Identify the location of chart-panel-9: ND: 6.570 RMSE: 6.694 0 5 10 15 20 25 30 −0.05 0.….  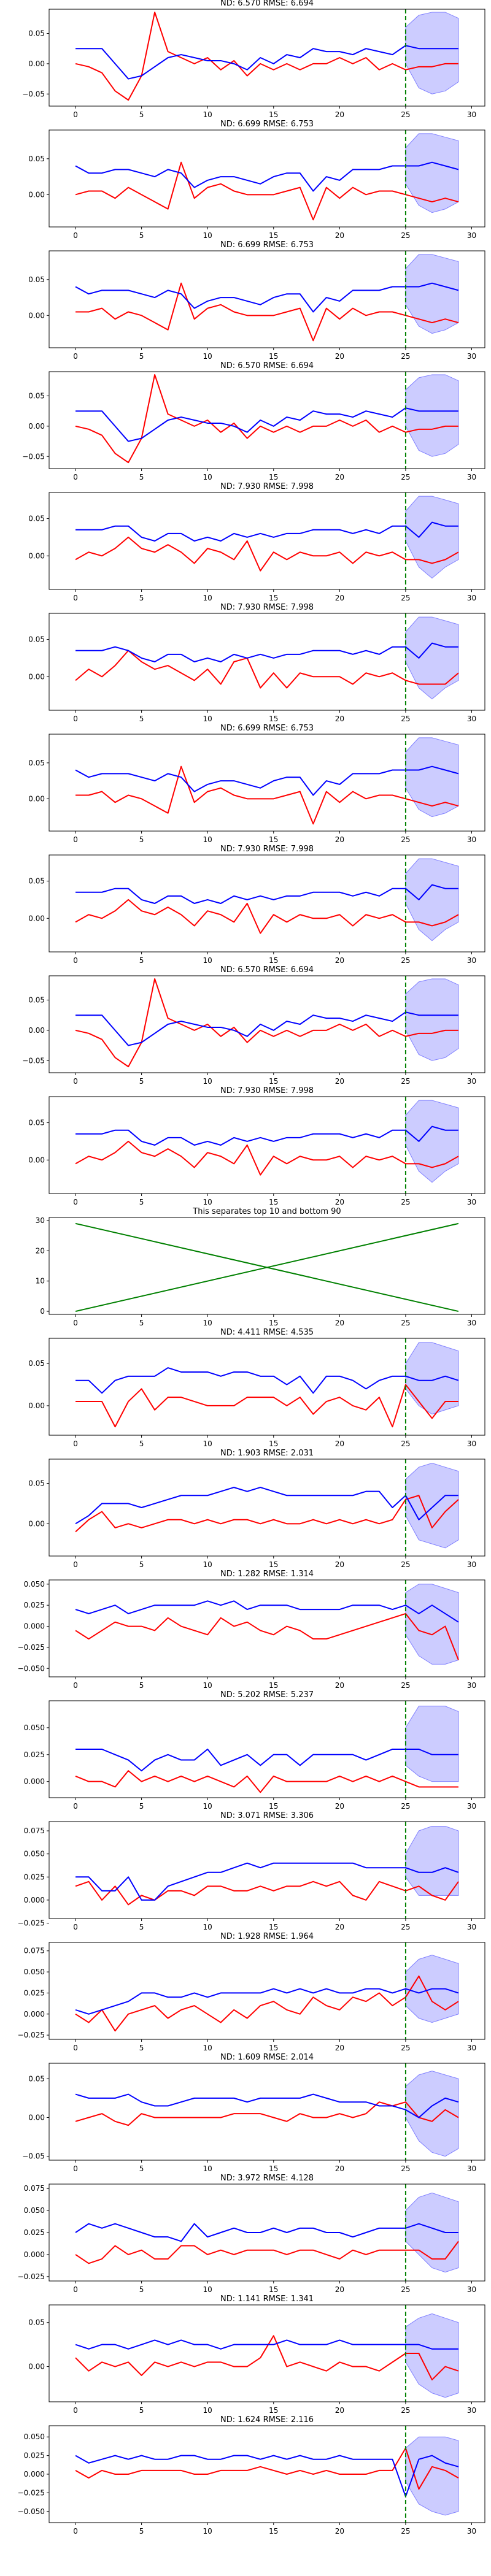
(253, 1025).